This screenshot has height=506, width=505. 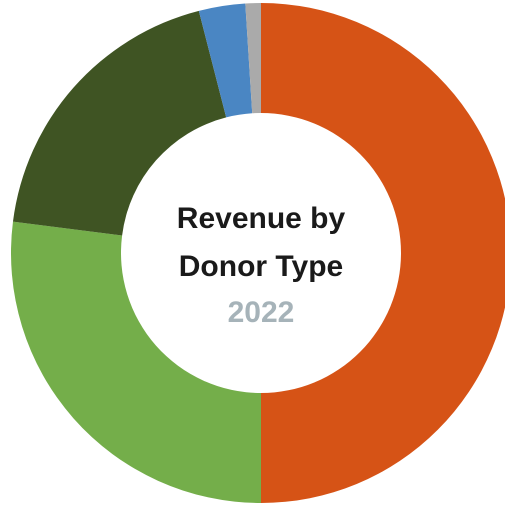 What do you see at coordinates (261, 242) in the screenshot?
I see `chart-title: Revenue by Donor Type` at bounding box center [261, 242].